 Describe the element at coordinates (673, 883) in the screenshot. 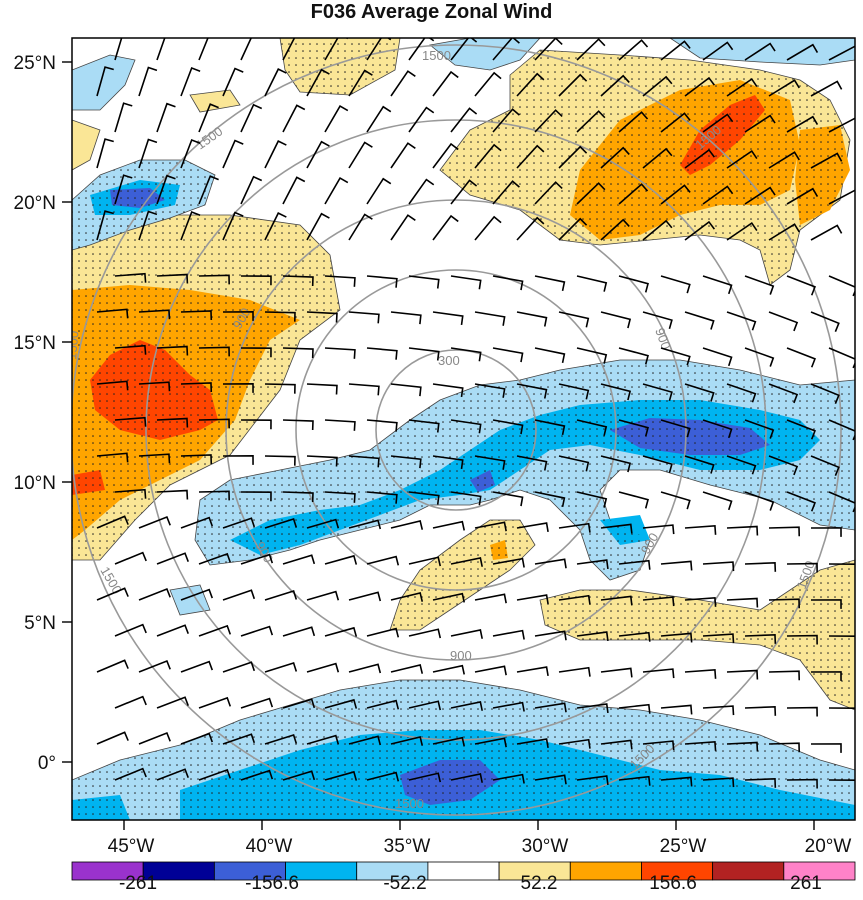

I see `colorbar-label: 156.6` at that location.